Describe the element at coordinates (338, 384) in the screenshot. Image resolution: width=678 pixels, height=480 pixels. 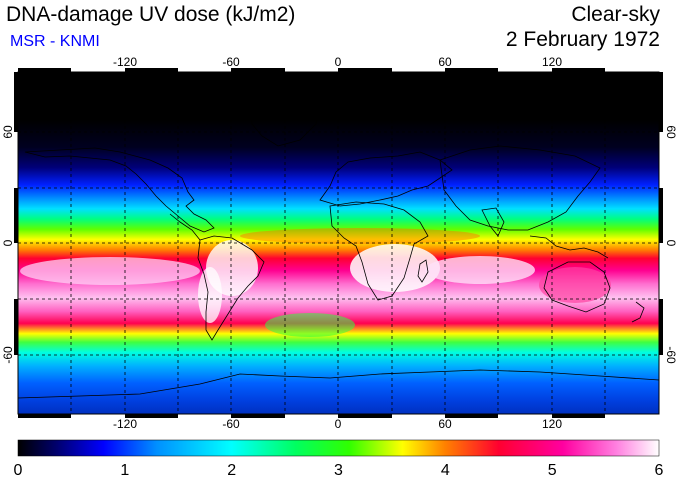
I see `antarctica-coast` at that location.